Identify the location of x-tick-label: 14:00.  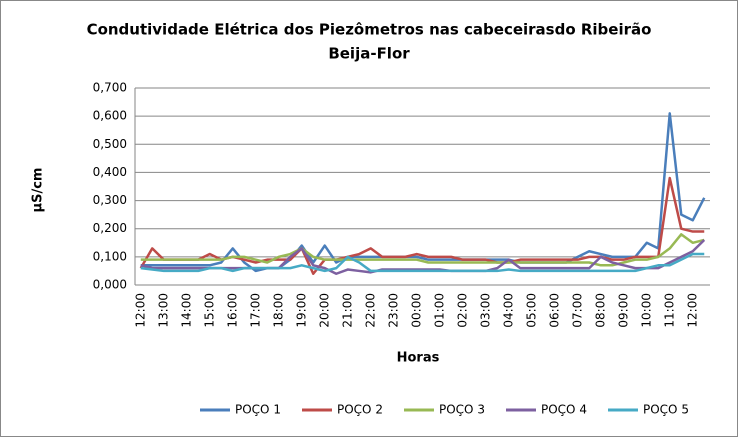
(186, 310).